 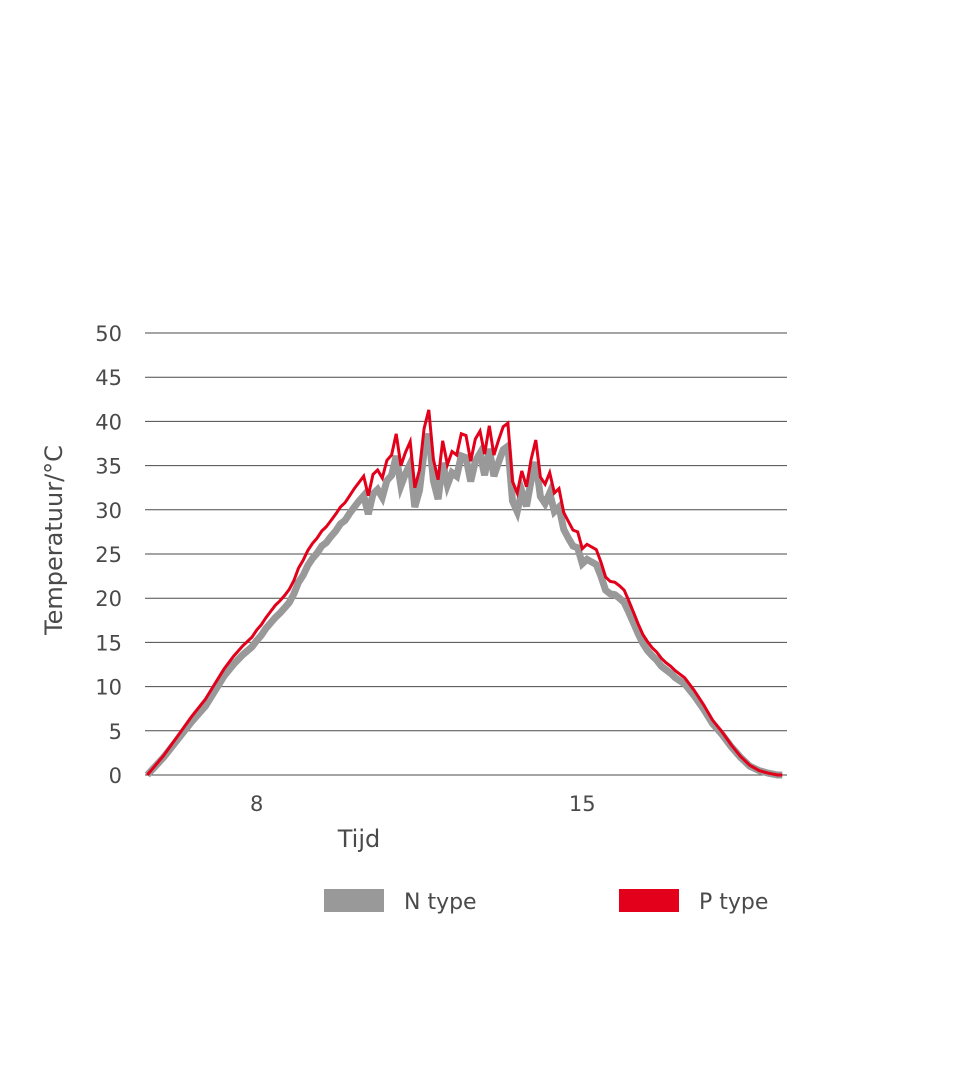 I want to click on y-tick-label: 10, so click(x=108, y=688).